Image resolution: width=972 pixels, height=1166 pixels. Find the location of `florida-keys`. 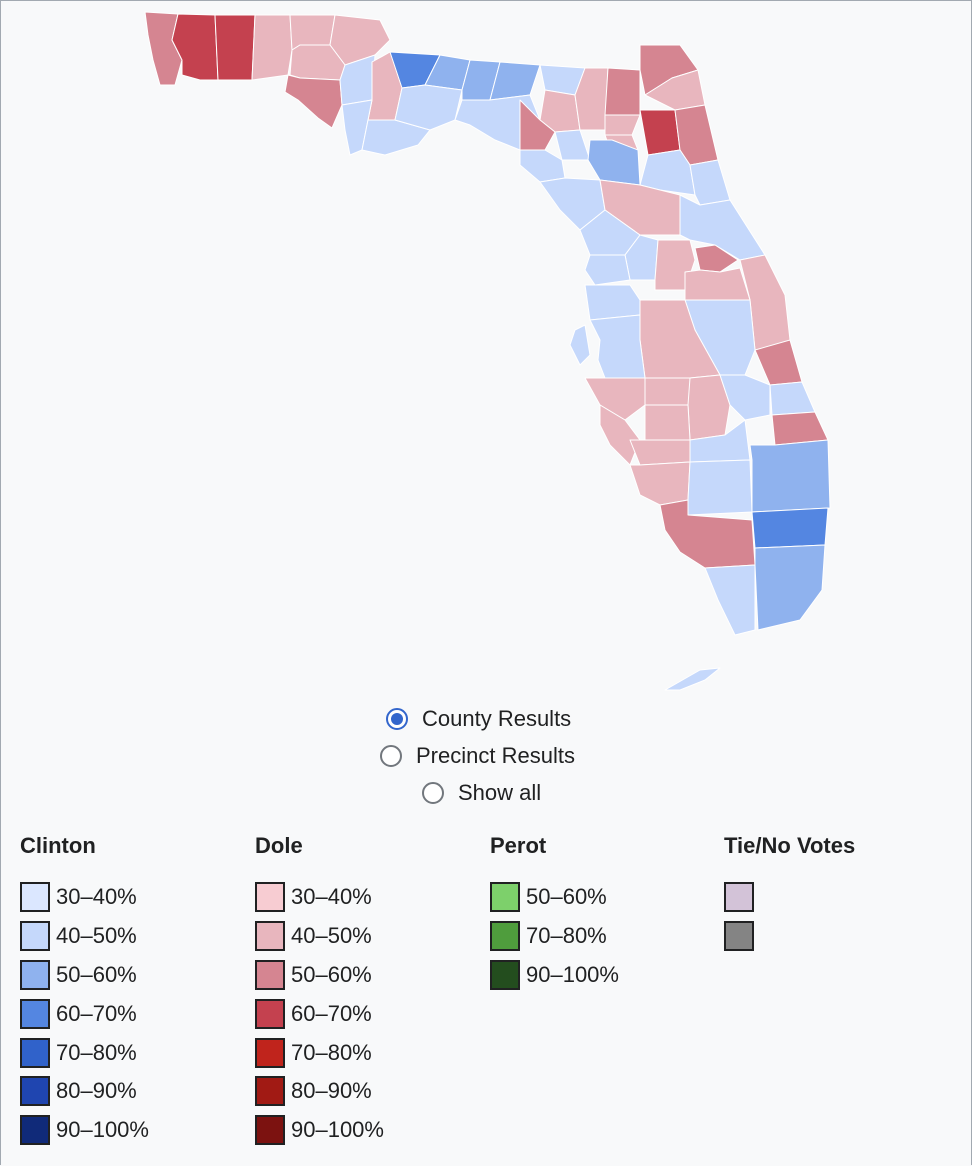

florida-keys is located at coordinates (692, 679).